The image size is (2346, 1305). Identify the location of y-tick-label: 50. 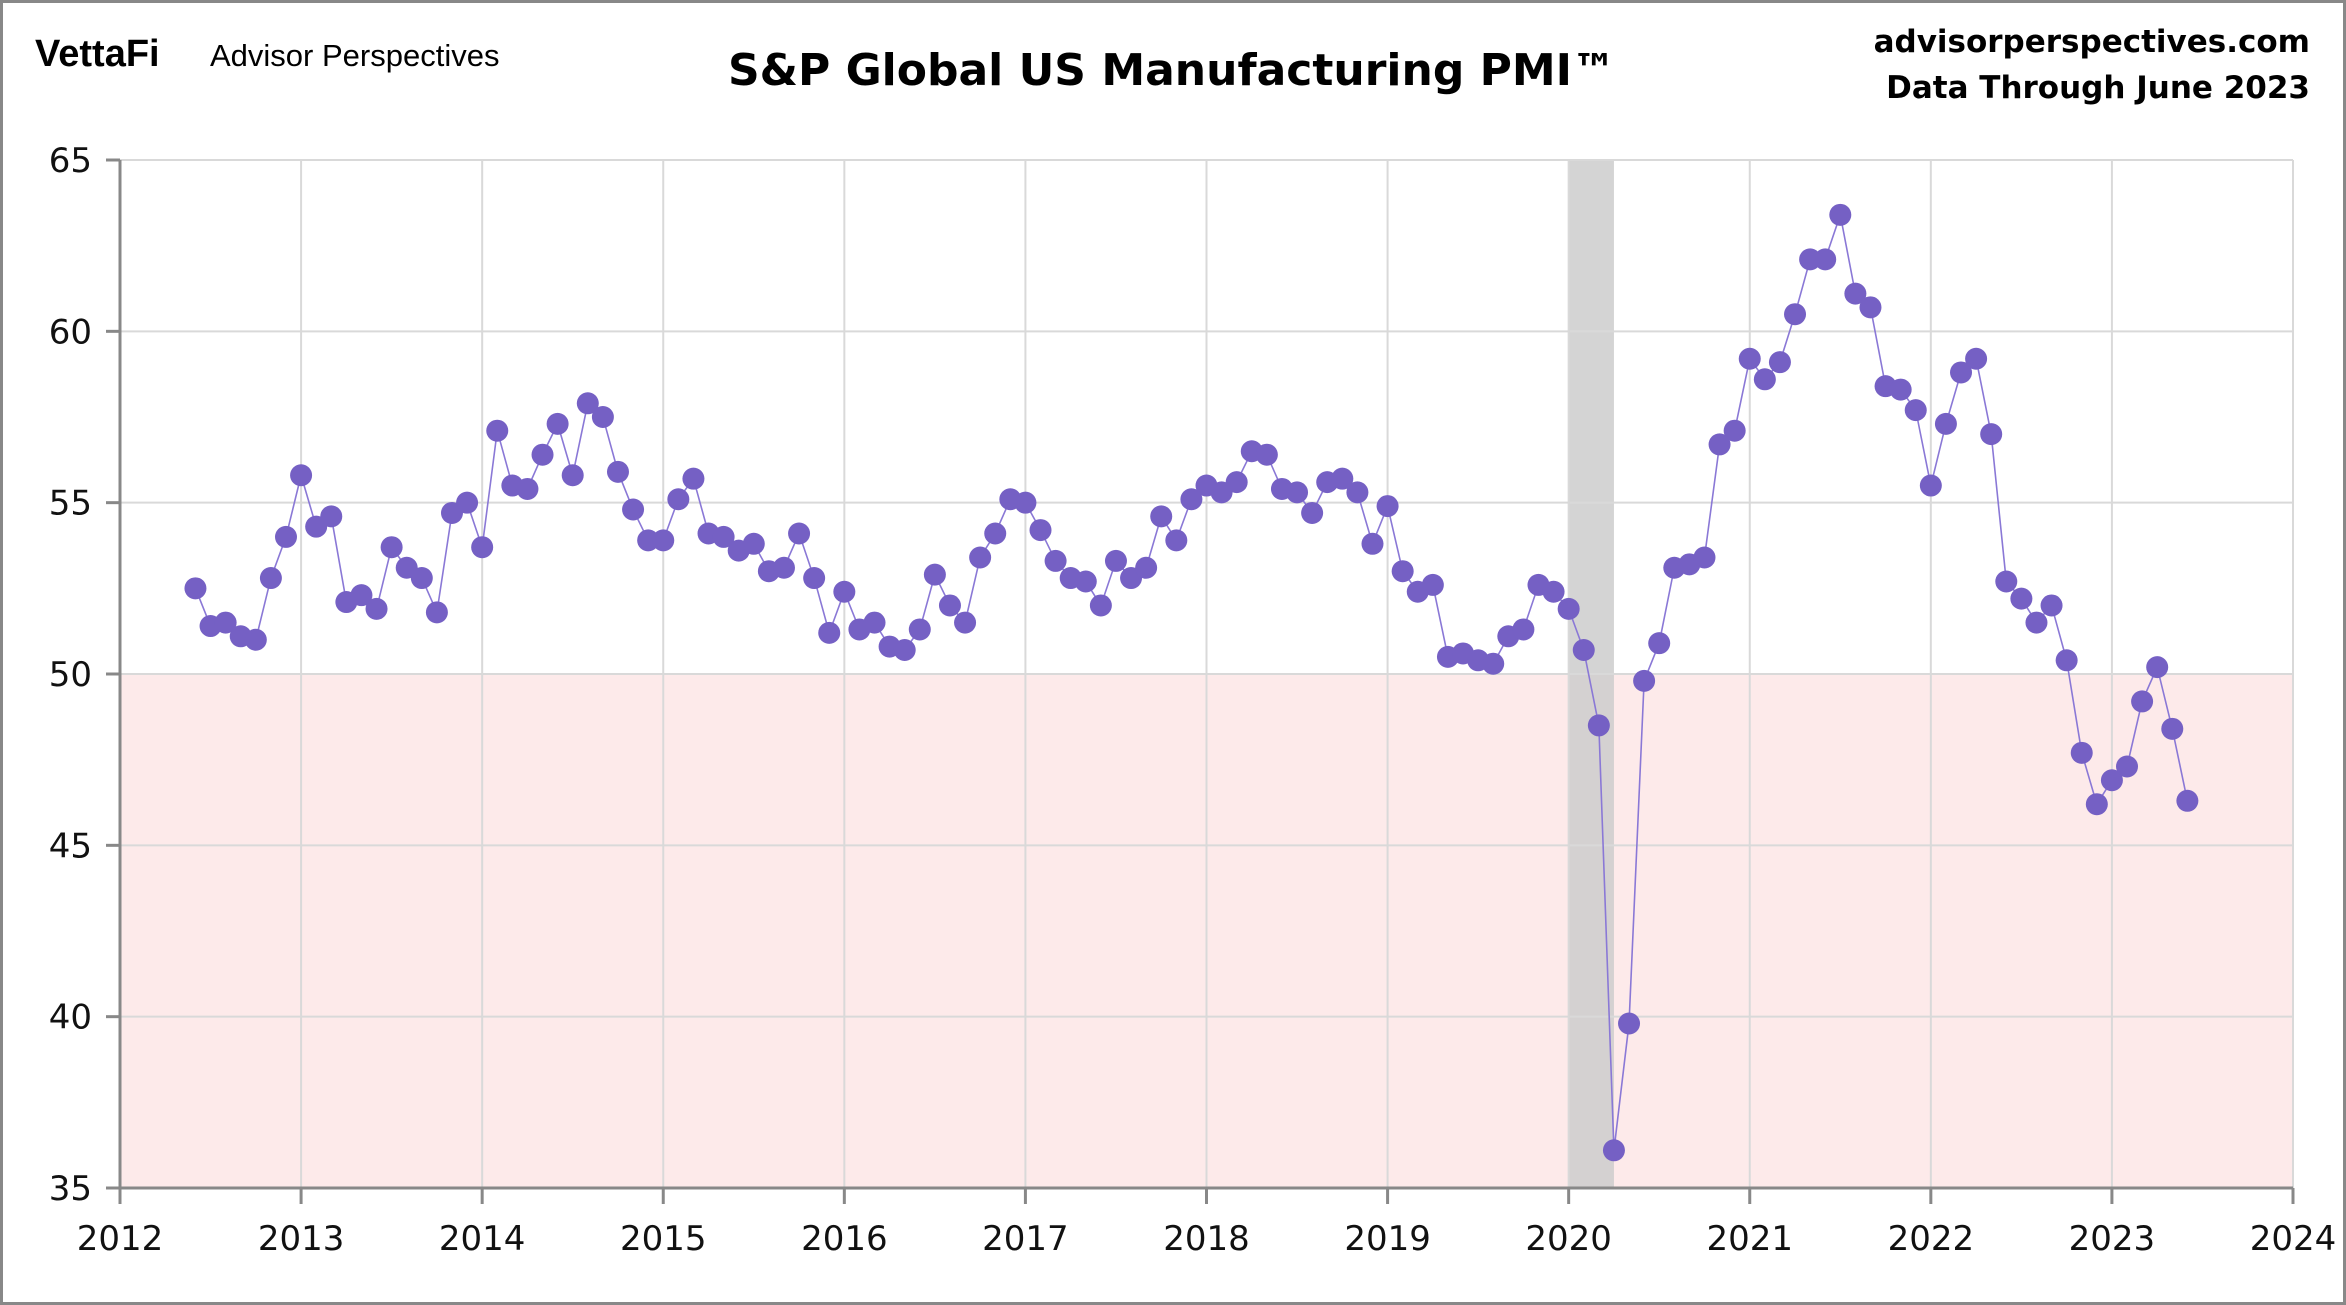
(70, 675).